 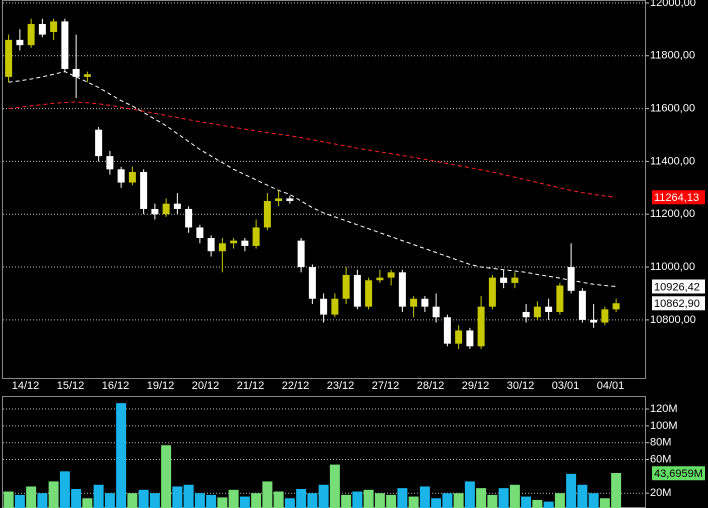 What do you see at coordinates (566, 386) in the screenshot?
I see `x-tick-label: 03/01` at bounding box center [566, 386].